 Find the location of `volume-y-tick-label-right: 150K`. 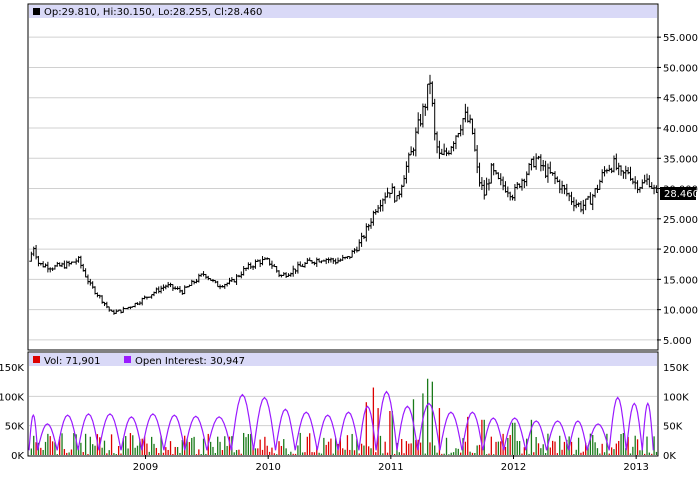

volume-y-tick-label-right: 150K is located at coordinates (676, 368).